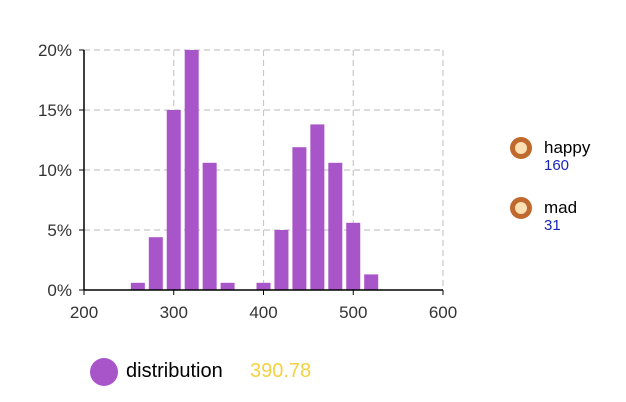  I want to click on x-tick-label: 400, so click(263, 312).